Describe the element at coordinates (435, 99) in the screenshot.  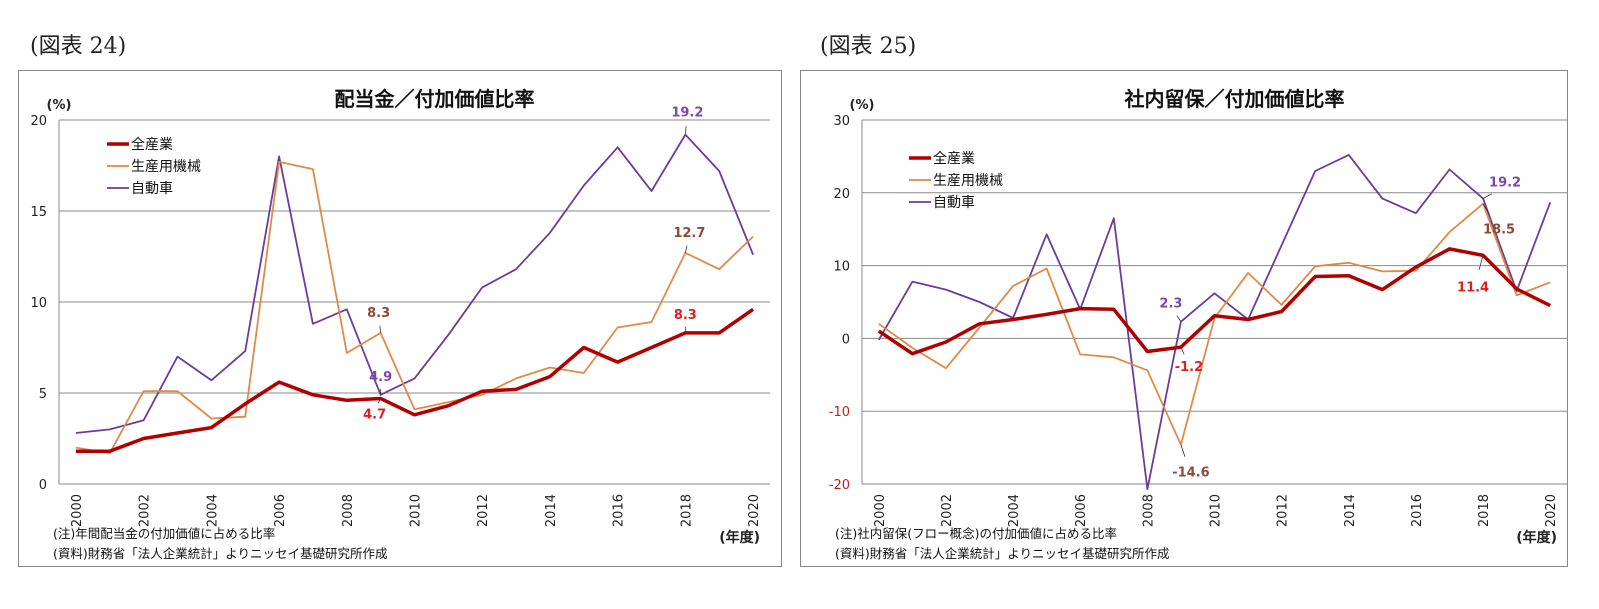
I see `chart-title: 配当金／付加価値比率` at that location.